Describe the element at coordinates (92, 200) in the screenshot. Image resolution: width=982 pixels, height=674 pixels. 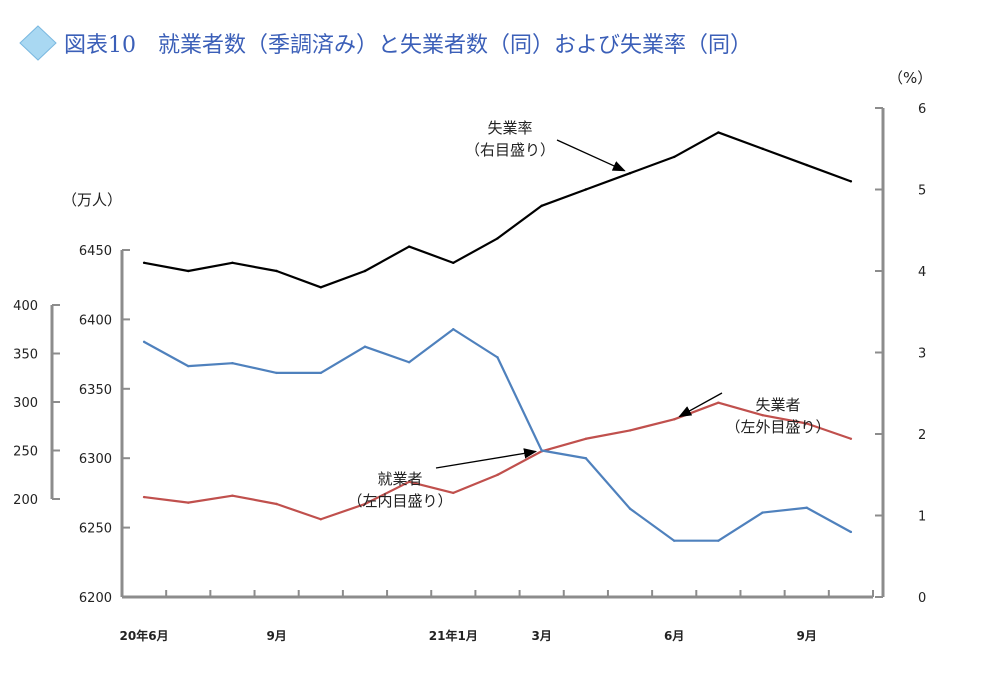
I see `left-axis-unit: （万人）` at that location.